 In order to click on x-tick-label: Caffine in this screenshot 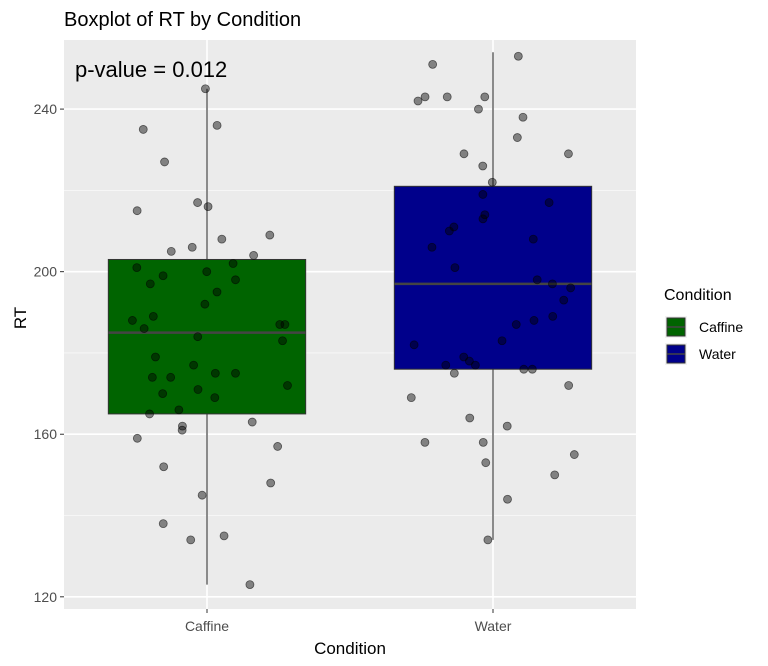, I will do `click(207, 626)`.